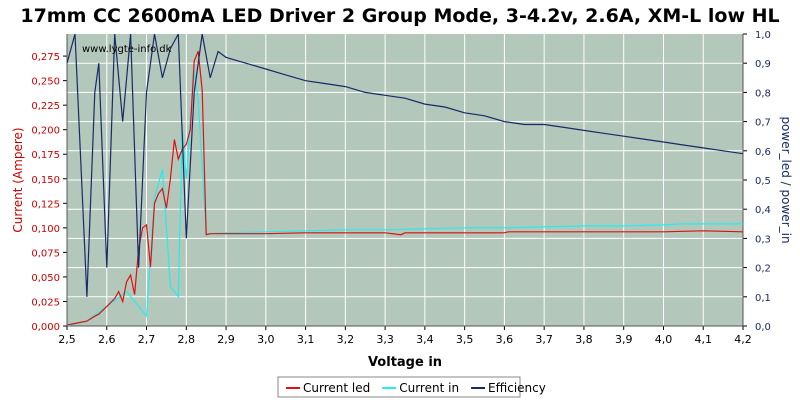 This screenshot has width=800, height=400. Describe the element at coordinates (505, 339) in the screenshot. I see `x-tick-label: 3,6` at that location.